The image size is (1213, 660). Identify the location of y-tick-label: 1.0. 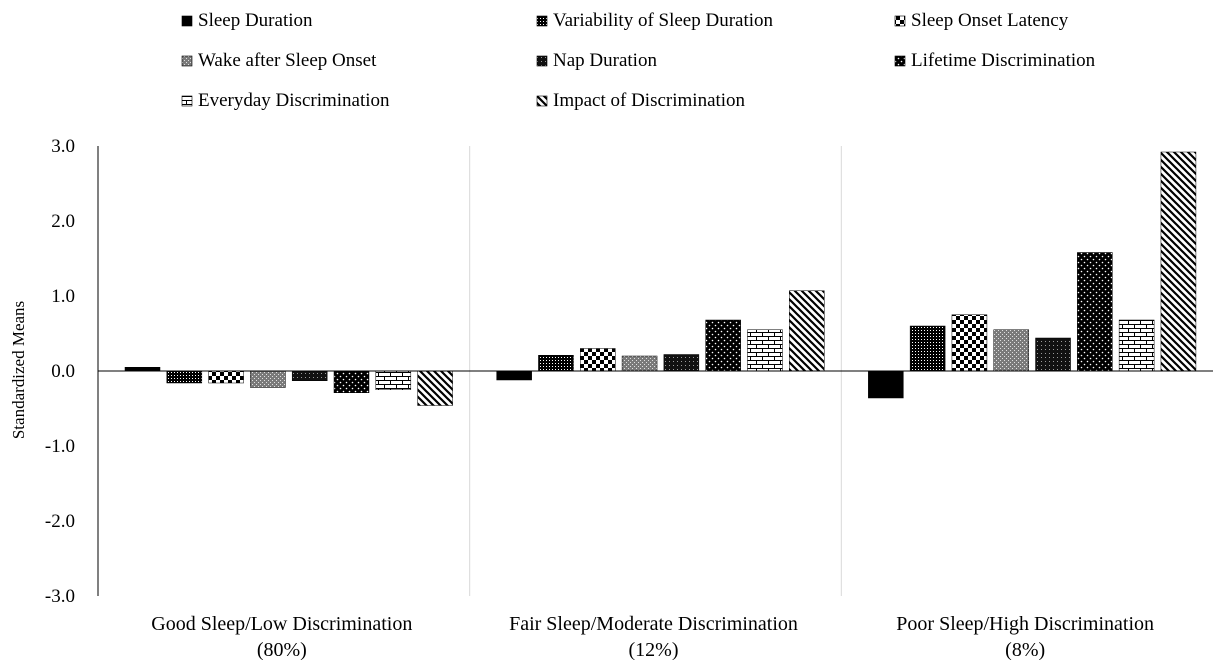
(63, 296).